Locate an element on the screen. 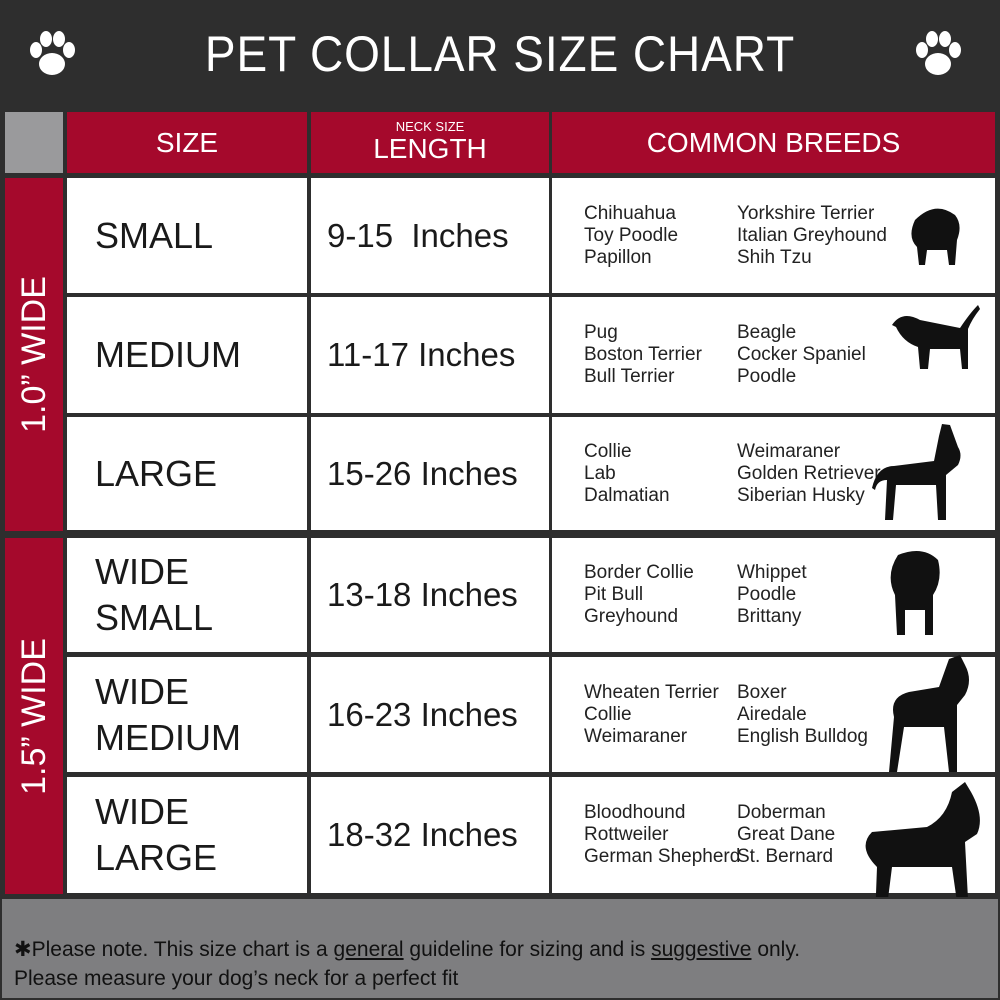  breed: Pit Bull is located at coordinates (614, 594).